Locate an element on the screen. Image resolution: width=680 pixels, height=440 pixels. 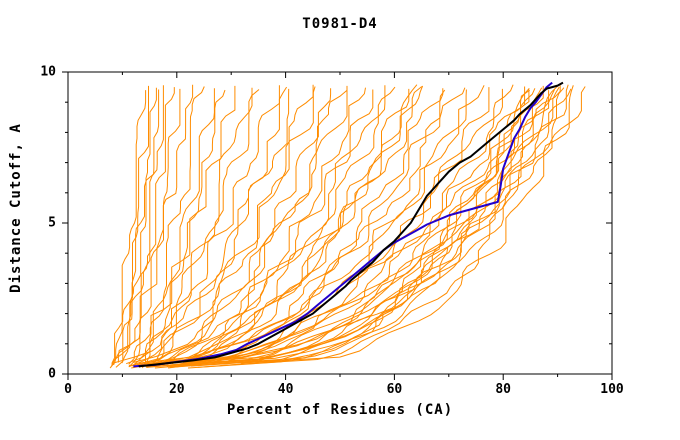
y-axis-label: Distance Cutoff, A is located at coordinates (16, 208).